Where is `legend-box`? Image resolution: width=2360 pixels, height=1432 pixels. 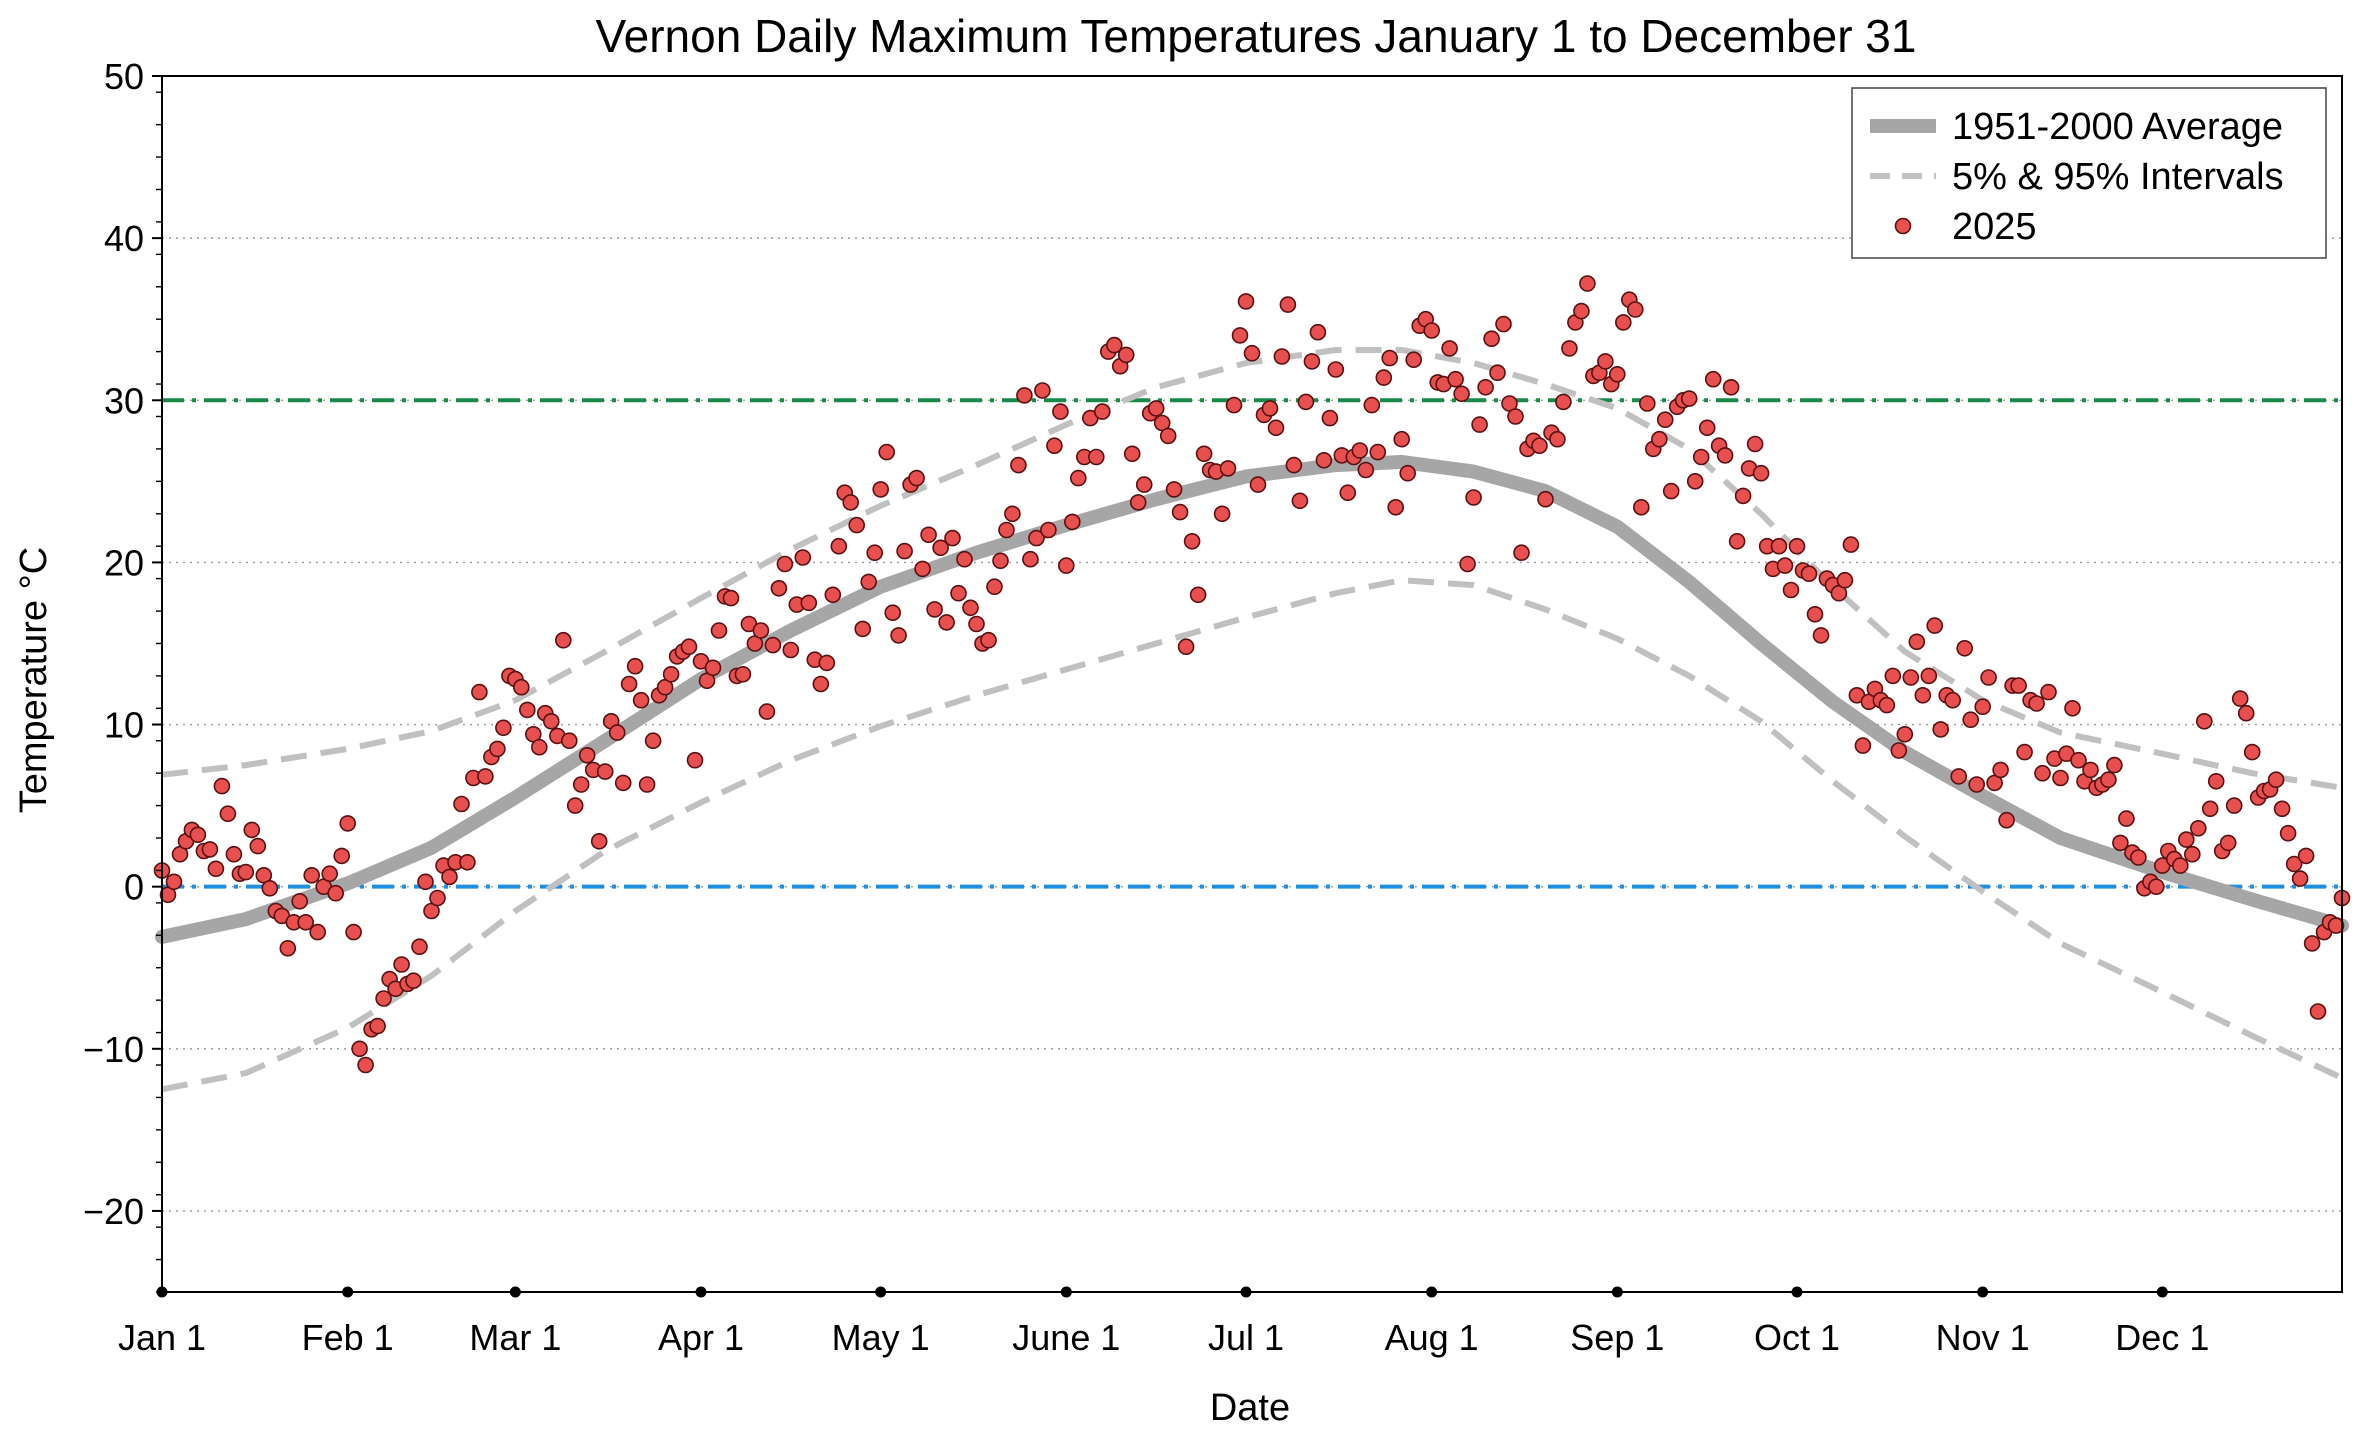
legend-box is located at coordinates (2089, 173).